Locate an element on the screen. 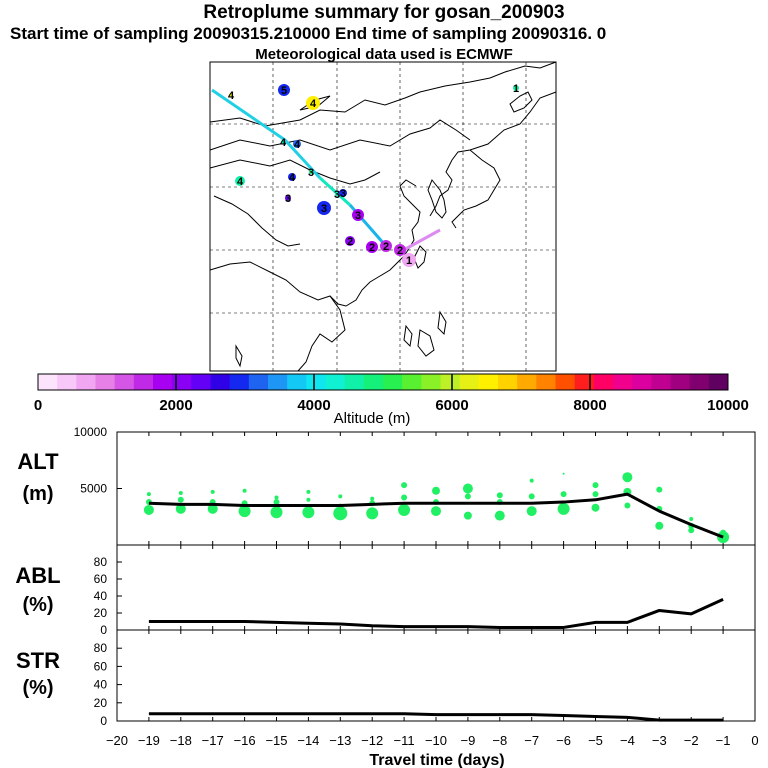 This screenshot has height=768, width=768. met-data-note: Meteorological data used is ECMWF is located at coordinates (384, 54).